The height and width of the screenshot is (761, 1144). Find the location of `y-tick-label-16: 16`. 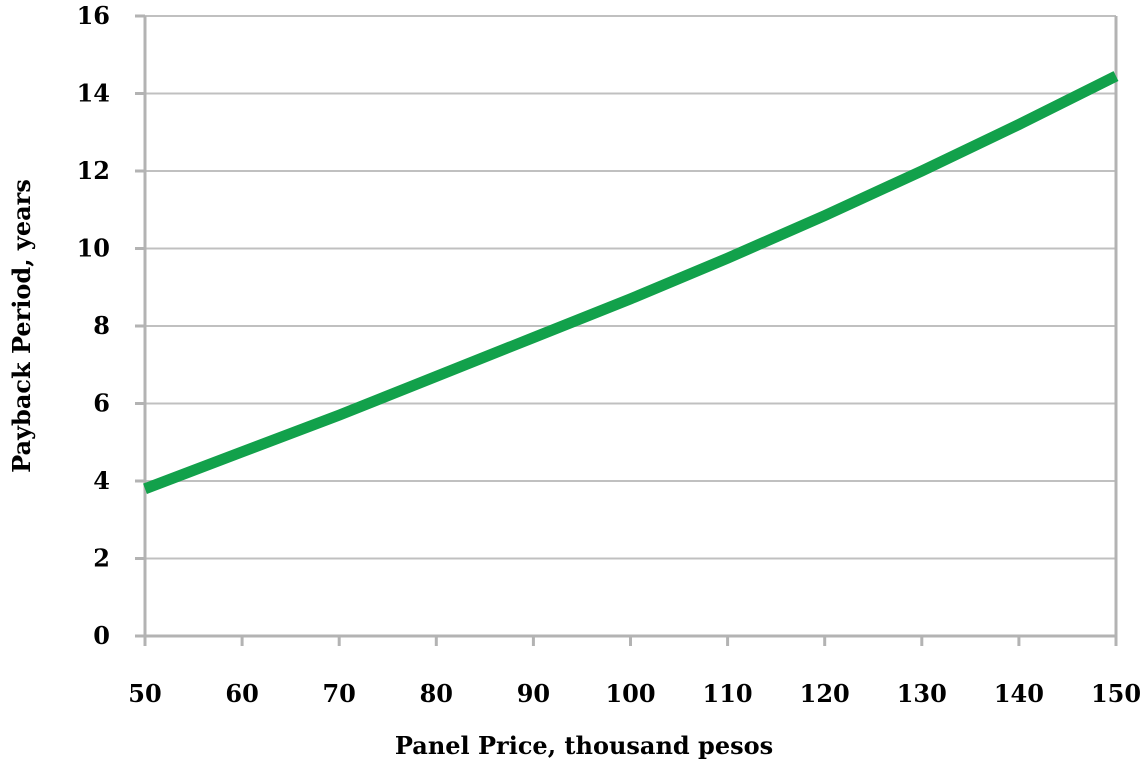

y-tick-label-16: 16 is located at coordinates (93, 15).